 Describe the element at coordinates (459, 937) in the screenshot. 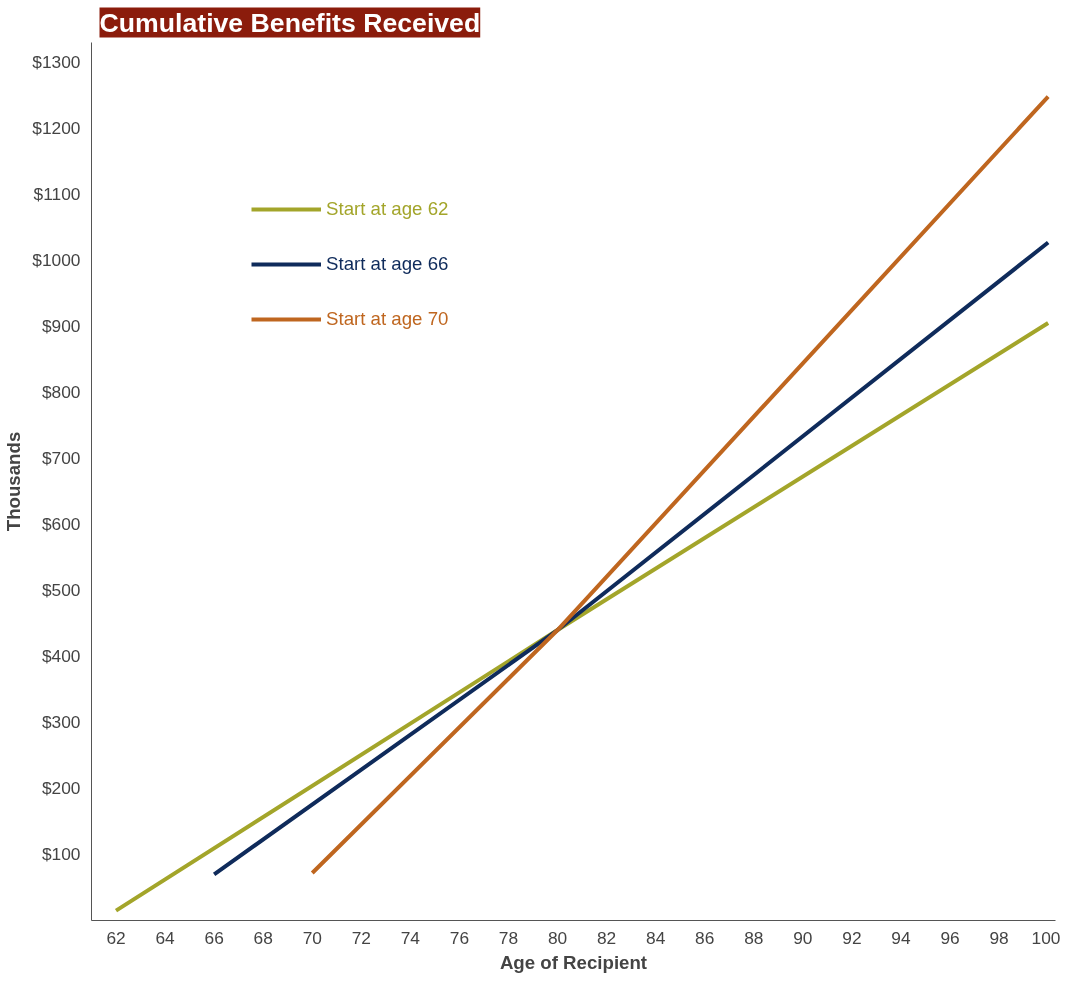

I see `x-tick-label: 76` at that location.